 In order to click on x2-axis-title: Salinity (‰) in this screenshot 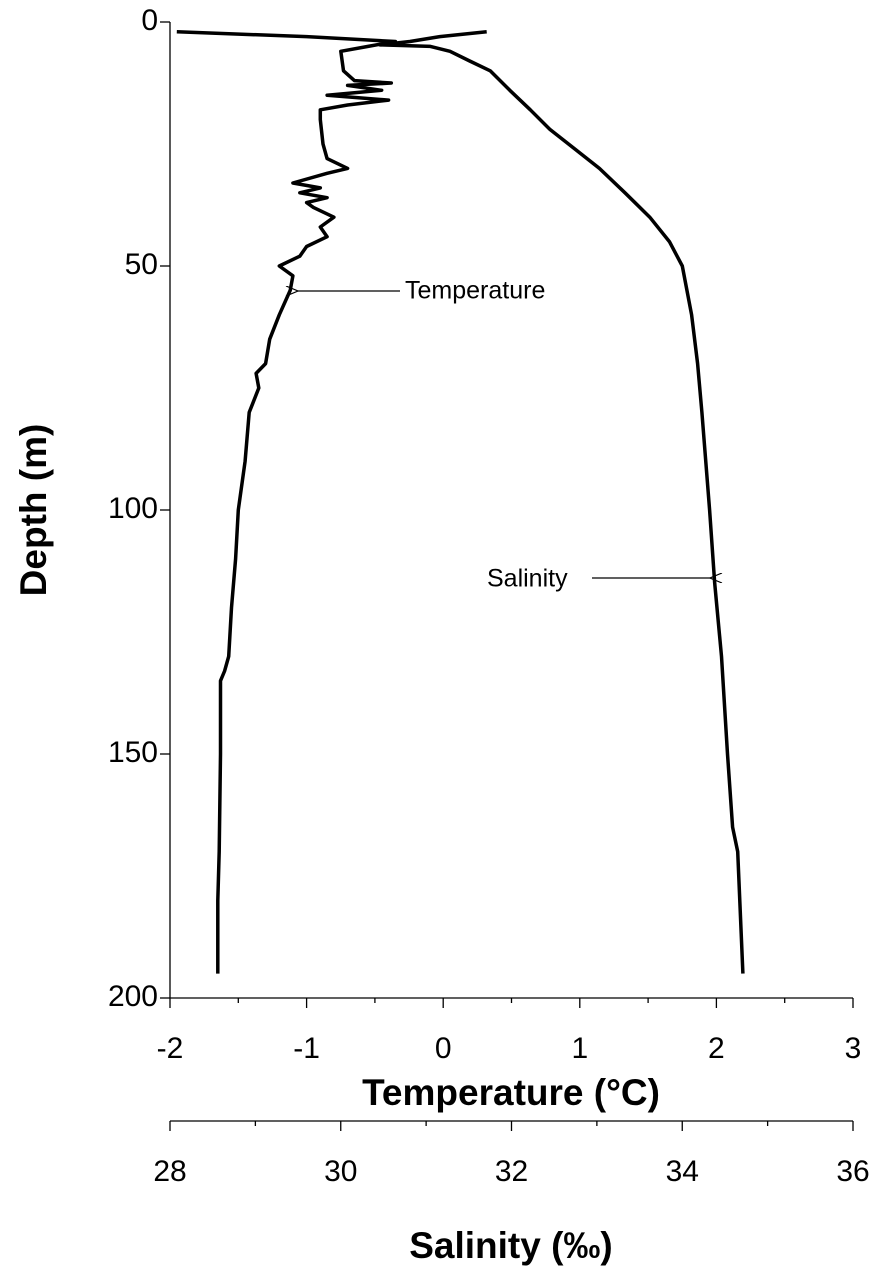, I will do `click(511, 1245)`.